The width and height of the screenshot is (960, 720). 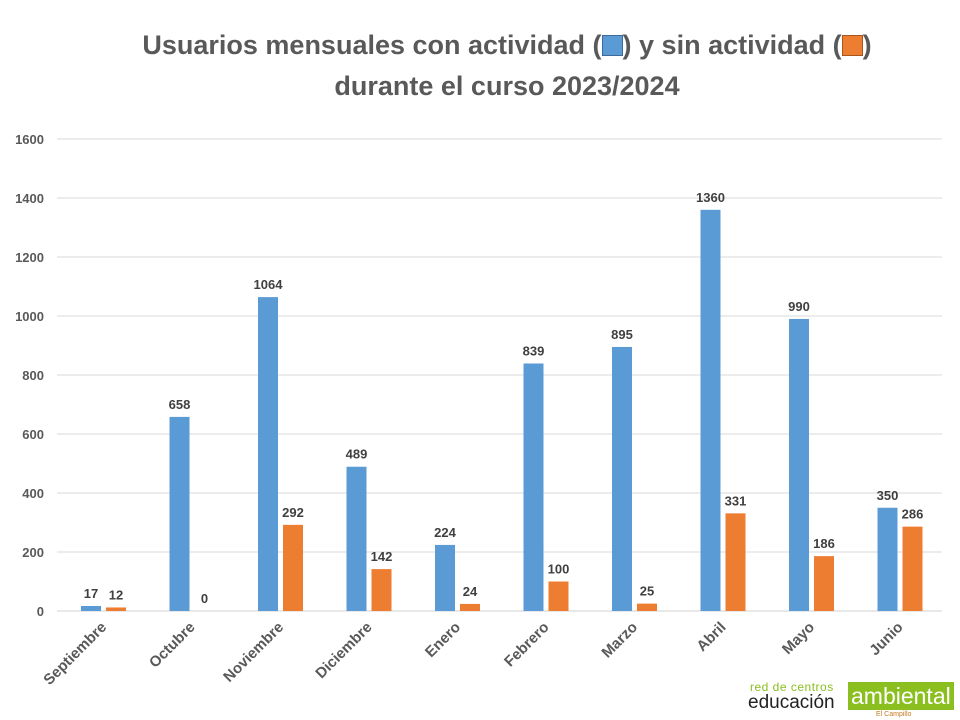 What do you see at coordinates (33, 552) in the screenshot?
I see `y-tick-label: 200` at bounding box center [33, 552].